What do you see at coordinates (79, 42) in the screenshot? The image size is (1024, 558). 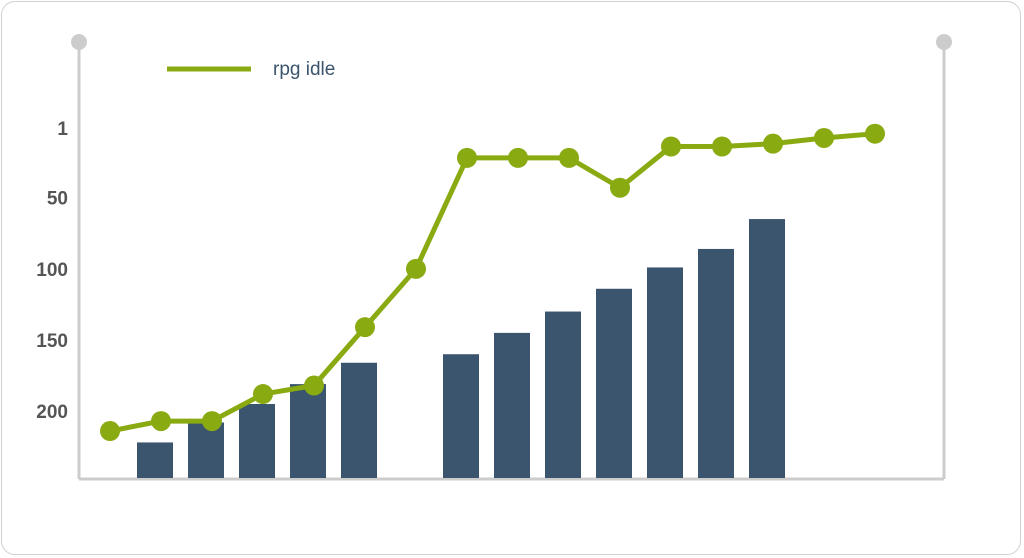 I see `left-axis-cap` at bounding box center [79, 42].